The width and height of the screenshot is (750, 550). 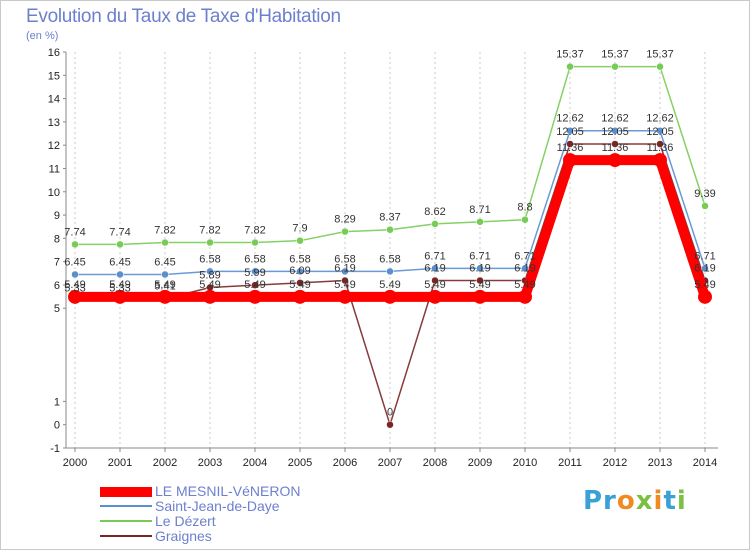 I want to click on data-label: 8.37, so click(x=389, y=218).